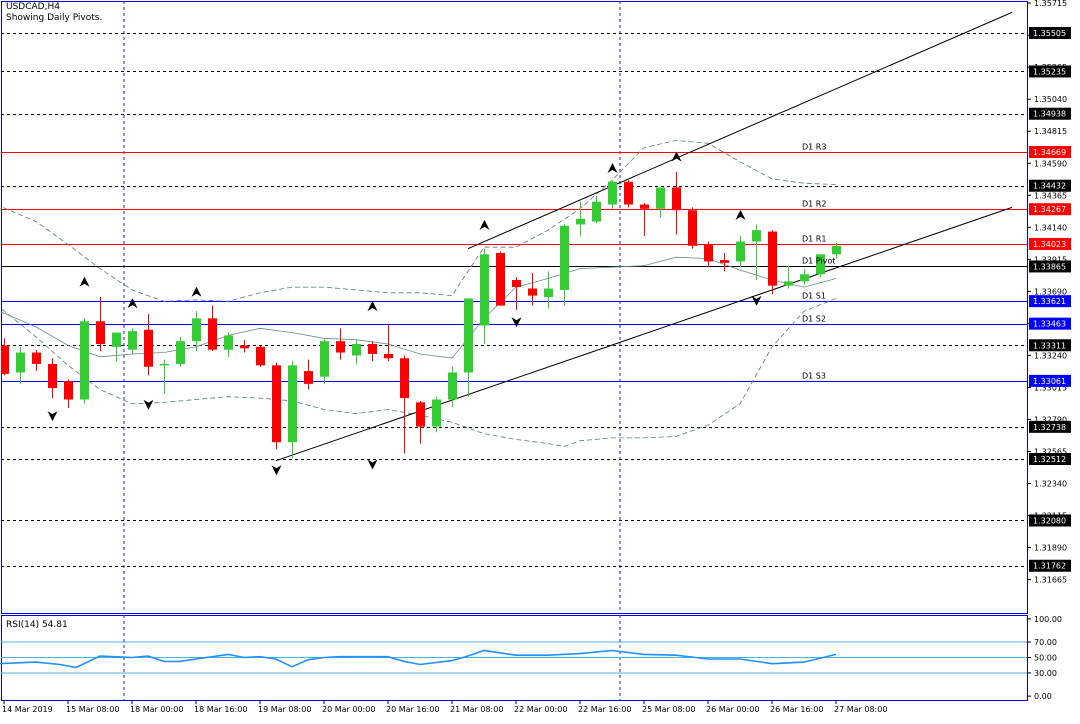 Image resolution: width=1080 pixels, height=724 pixels. Describe the element at coordinates (1050, 227) in the screenshot. I see `y-axis-tick-label: 1.34140` at that location.